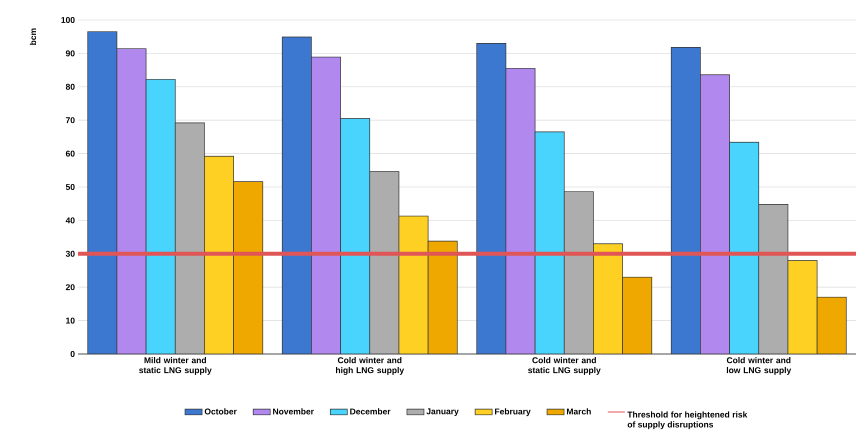  I want to click on y-tick-label: 40, so click(70, 220).